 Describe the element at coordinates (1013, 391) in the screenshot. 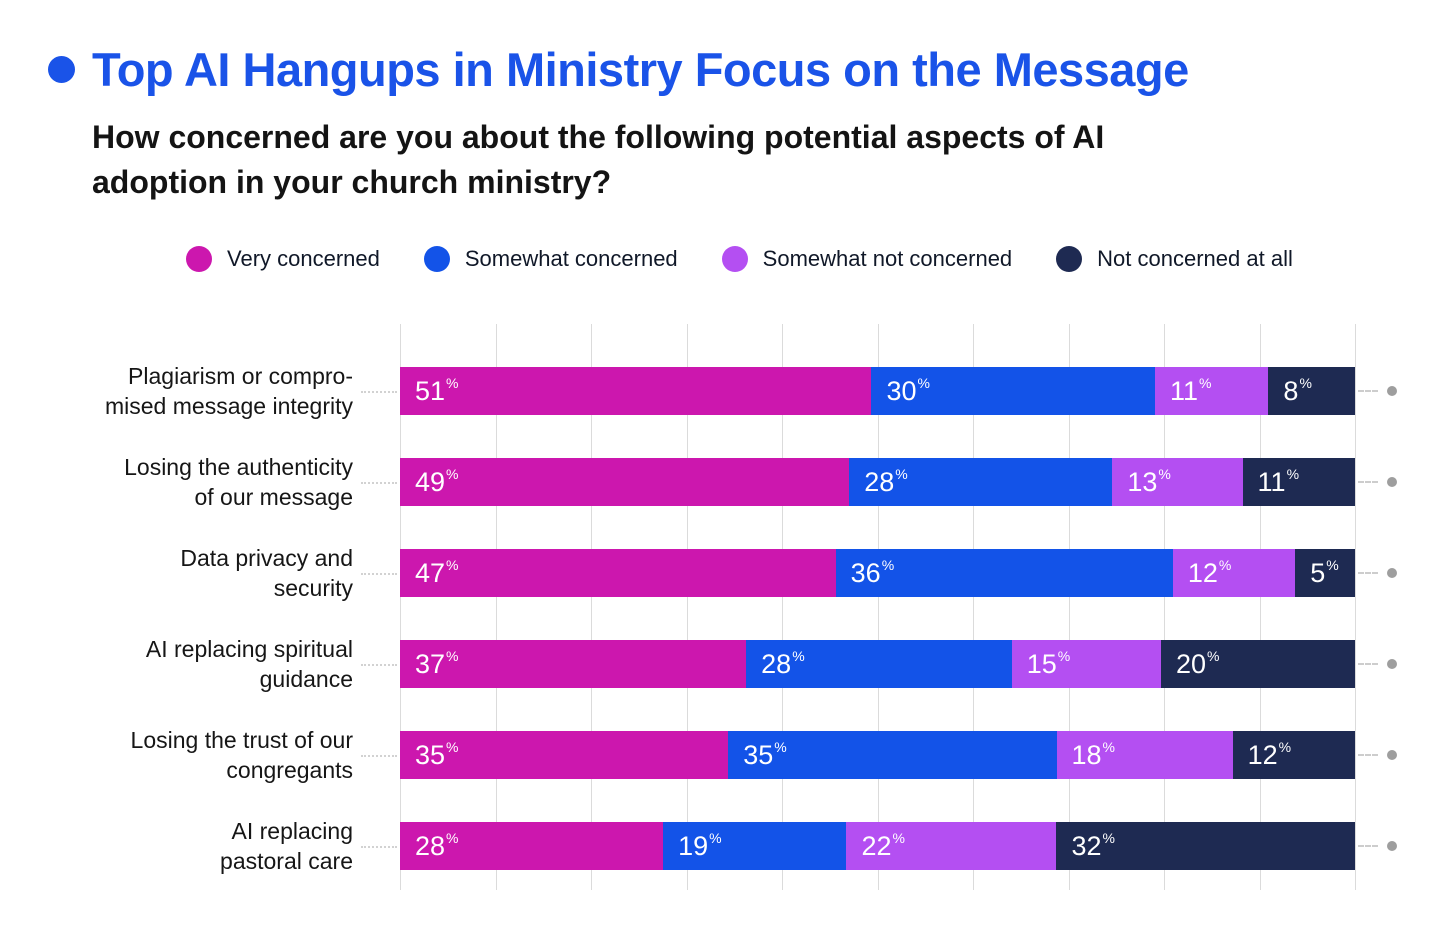

I see `bar-segment-somewhat-concerned: 30%` at that location.